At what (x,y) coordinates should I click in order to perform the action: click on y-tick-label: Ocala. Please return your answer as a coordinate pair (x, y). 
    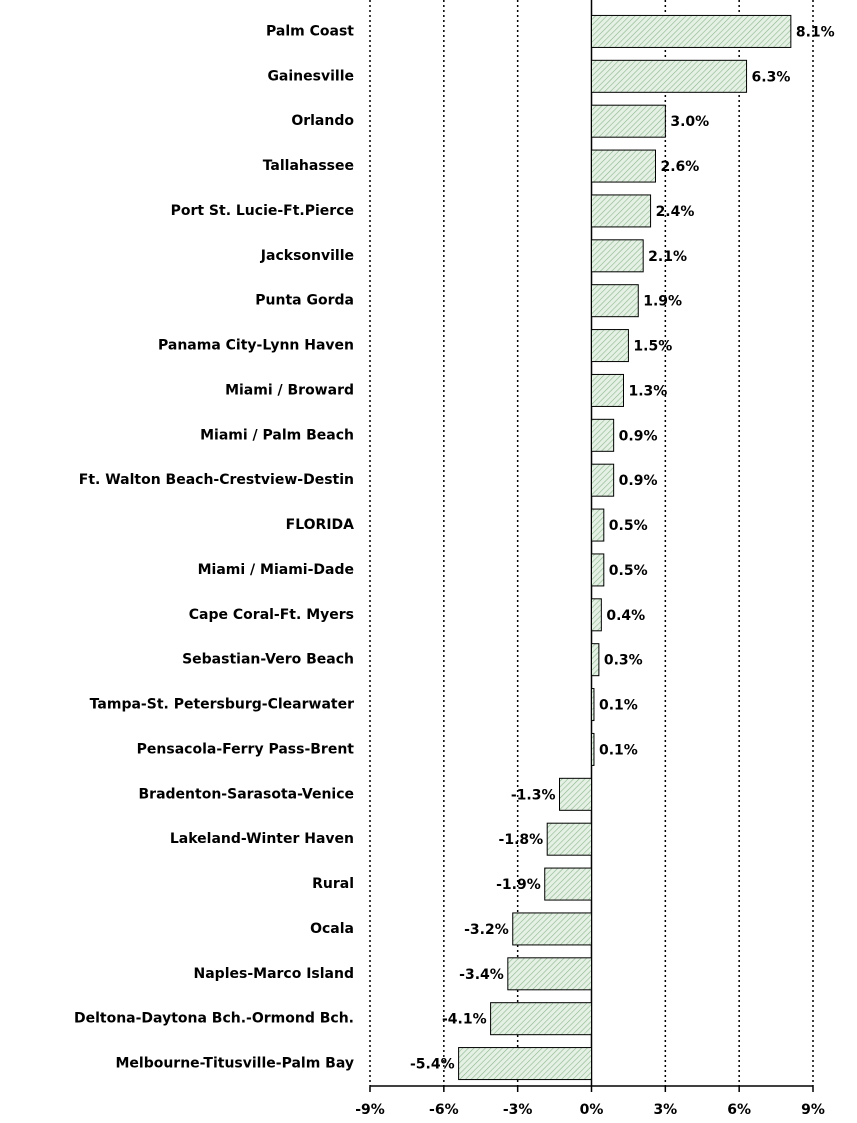
    Looking at the image, I should click on (332, 929).